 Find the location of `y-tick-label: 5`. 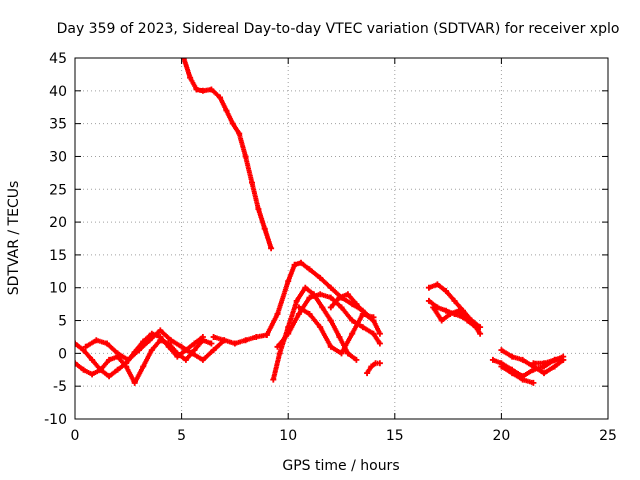

y-tick-label: 5 is located at coordinates (62, 322).